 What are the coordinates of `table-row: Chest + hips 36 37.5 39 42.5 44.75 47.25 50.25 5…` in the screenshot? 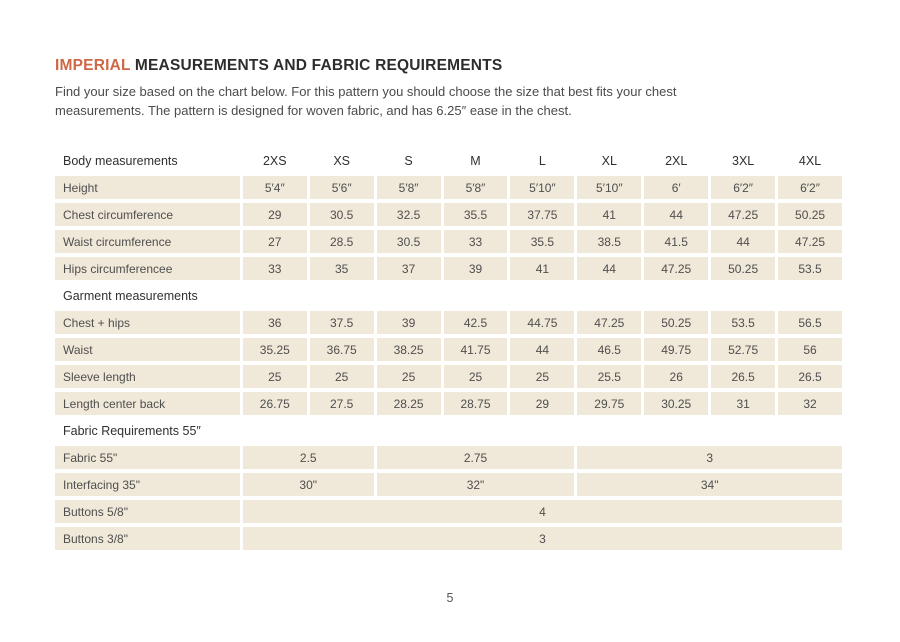 It's located at (448, 322).